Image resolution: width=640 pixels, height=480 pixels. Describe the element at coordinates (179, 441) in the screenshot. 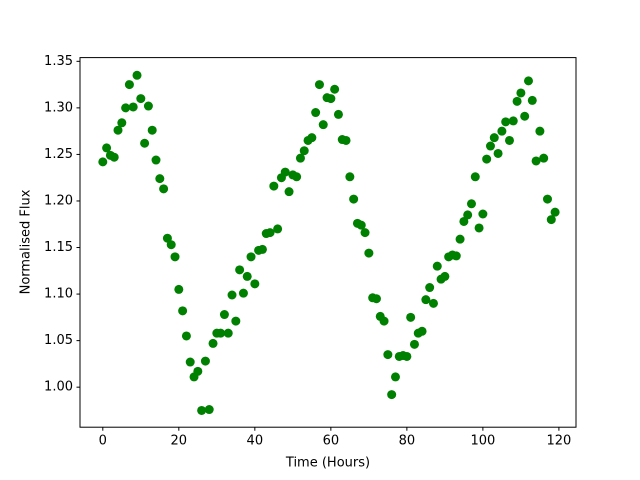

I see `x-tick-label: 20` at that location.